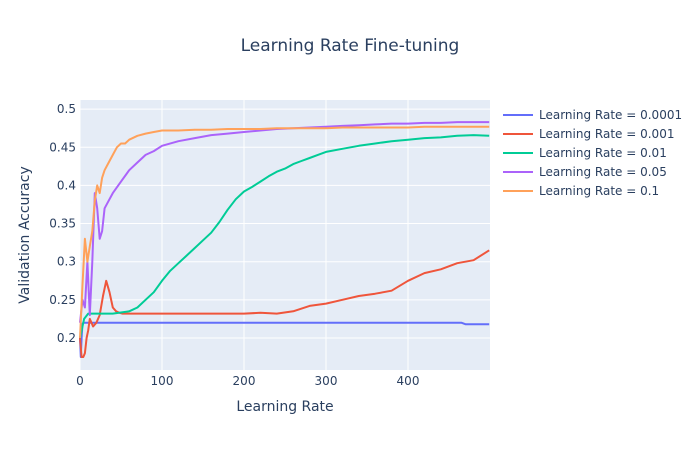 Image resolution: width=700 pixels, height=454 pixels. Describe the element at coordinates (62, 224) in the screenshot. I see `y-tick-label: 0.35` at that location.